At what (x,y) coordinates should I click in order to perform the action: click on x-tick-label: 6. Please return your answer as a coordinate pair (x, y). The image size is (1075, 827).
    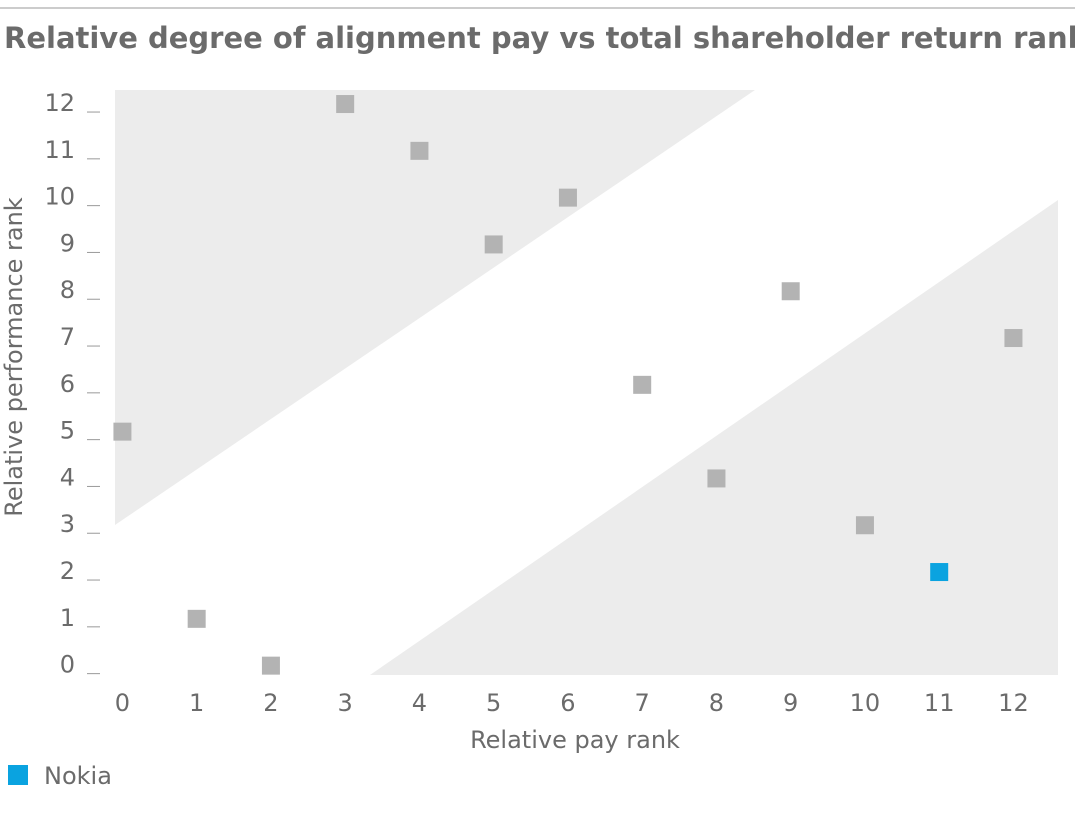
    Looking at the image, I should click on (567, 703).